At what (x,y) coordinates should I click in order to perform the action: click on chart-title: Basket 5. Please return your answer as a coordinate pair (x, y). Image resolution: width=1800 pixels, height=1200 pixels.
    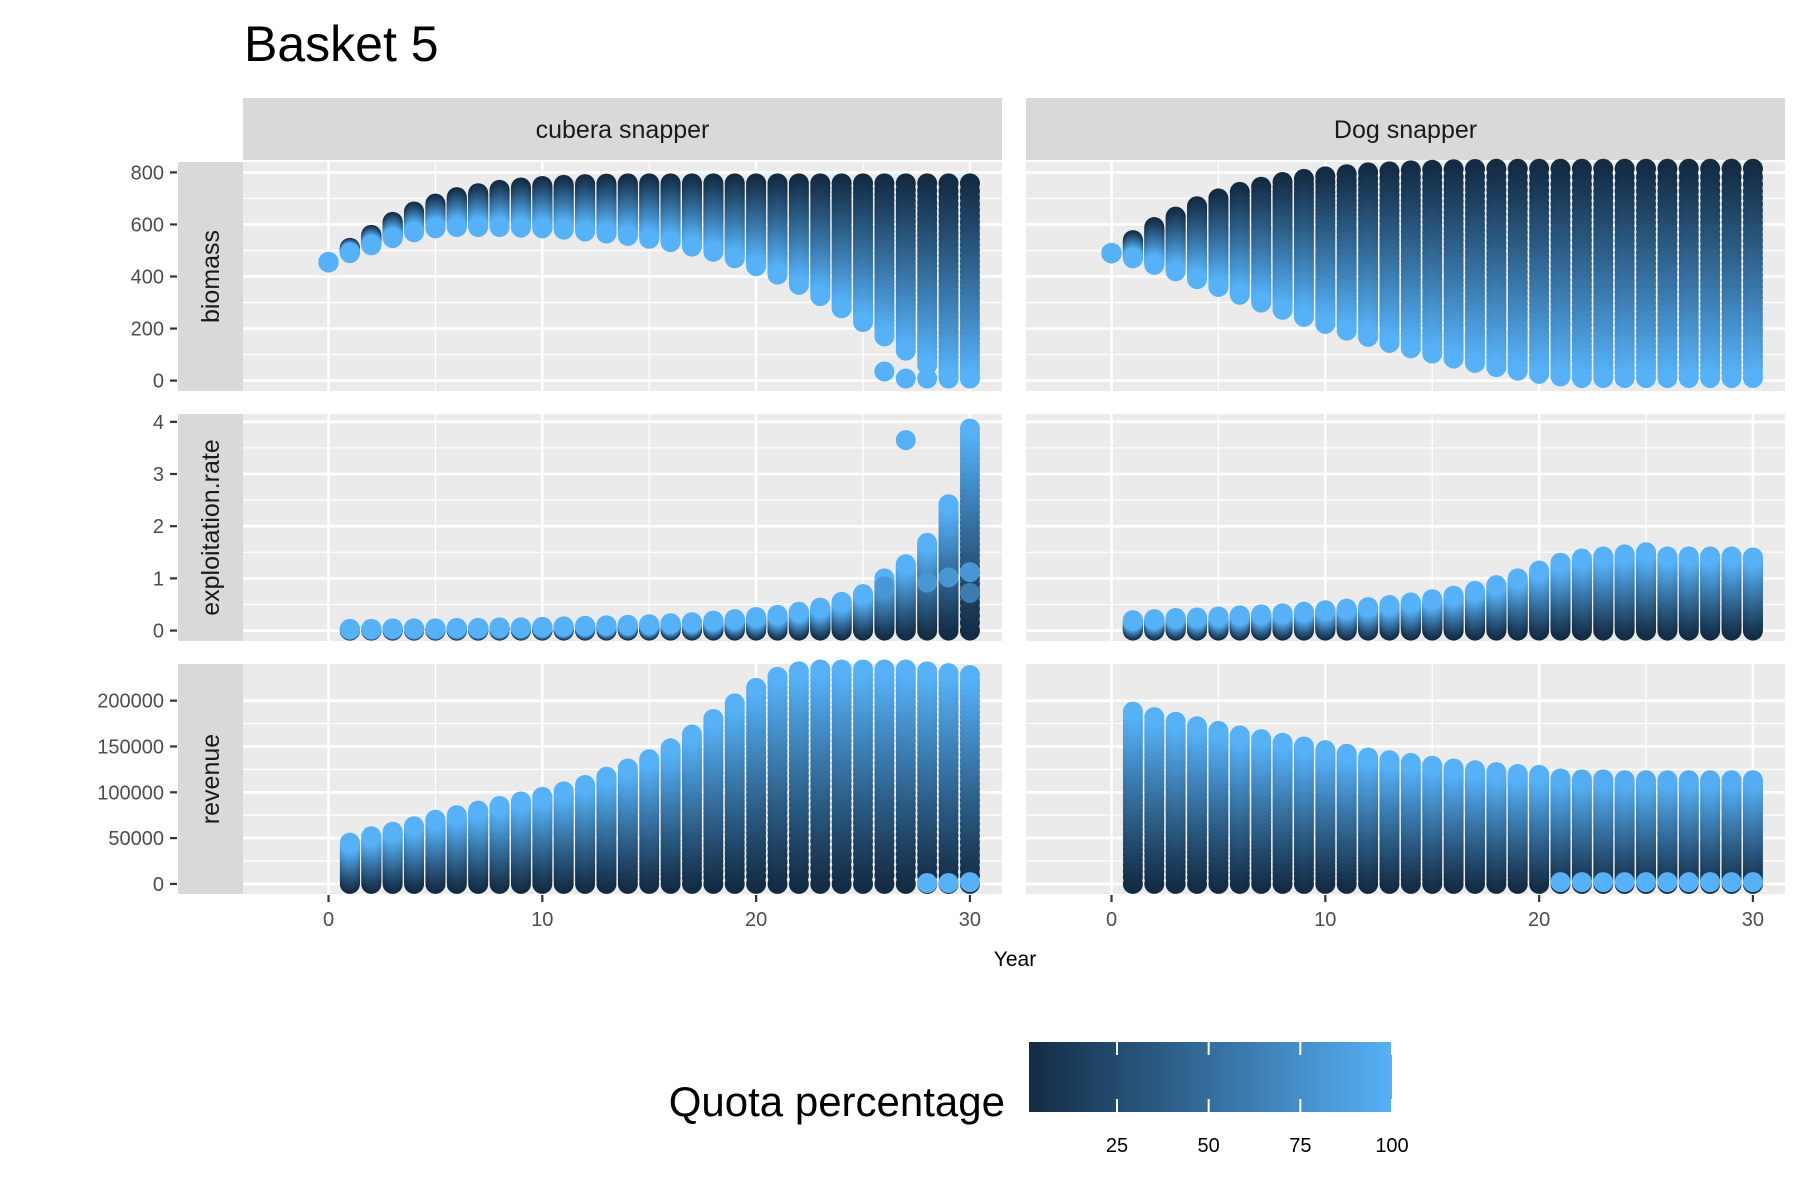
    Looking at the image, I should click on (341, 44).